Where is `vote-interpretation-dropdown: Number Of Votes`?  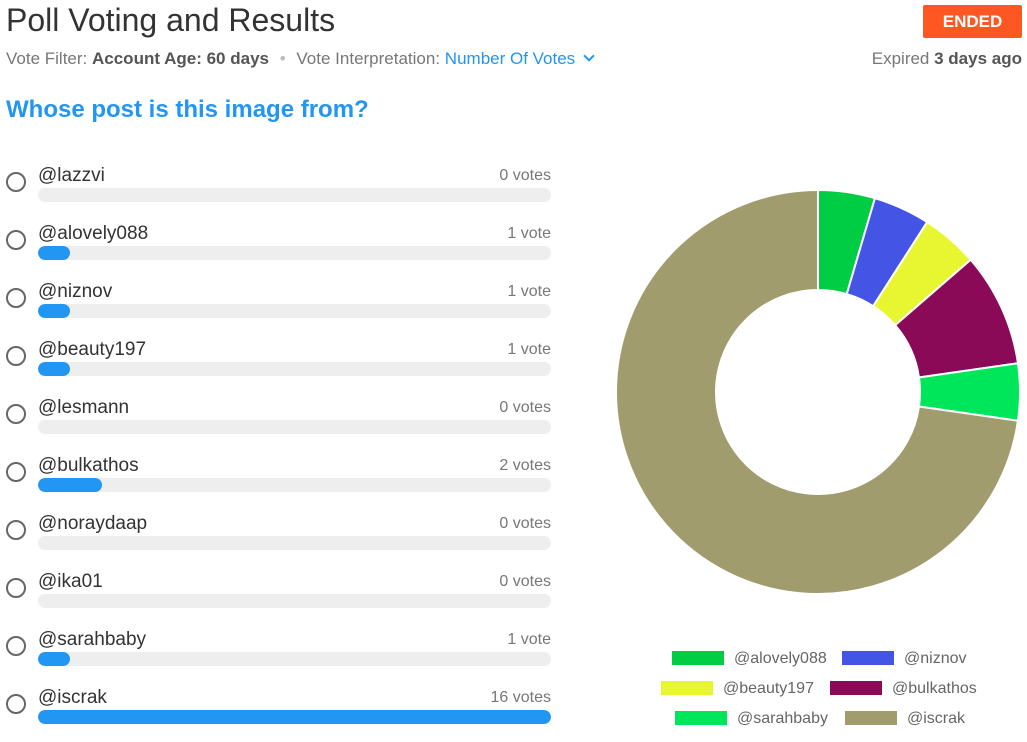 vote-interpretation-dropdown: Number Of Votes is located at coordinates (519, 58).